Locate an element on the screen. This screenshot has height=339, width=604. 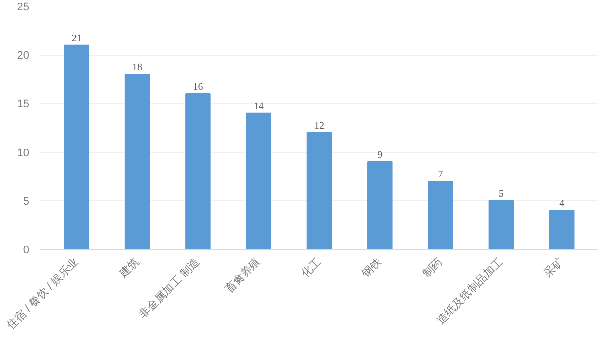
x-tick-label: 采矿 is located at coordinates (554, 268).